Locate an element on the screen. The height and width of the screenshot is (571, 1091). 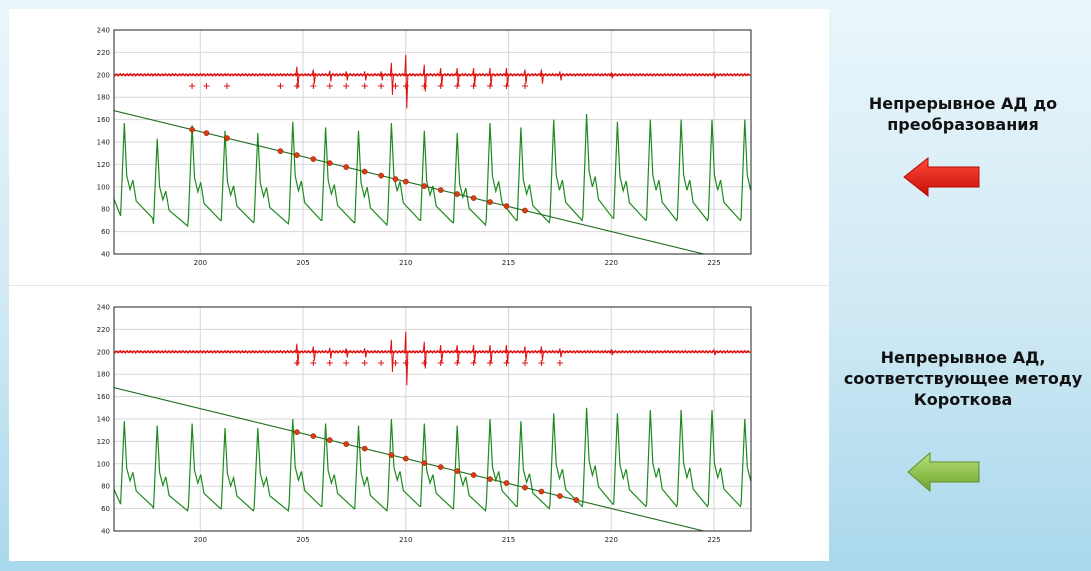
top-xtick-label-3: 215 is located at coordinates (508, 263).